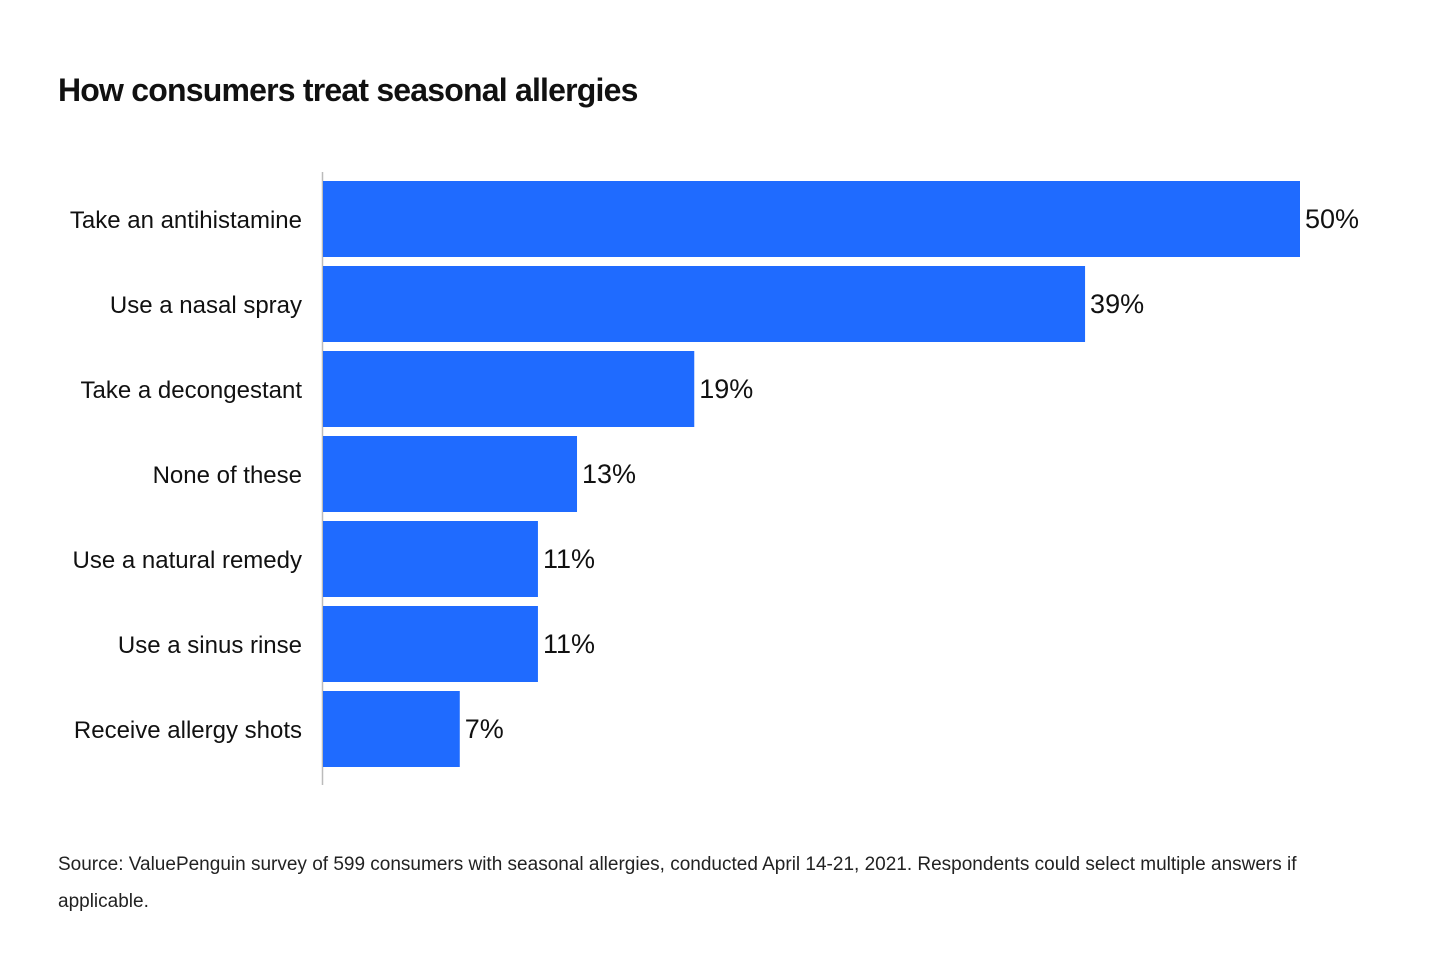 This screenshot has height=975, width=1456. What do you see at coordinates (187, 560) in the screenshot?
I see `category-label: Use a natural remedy` at bounding box center [187, 560].